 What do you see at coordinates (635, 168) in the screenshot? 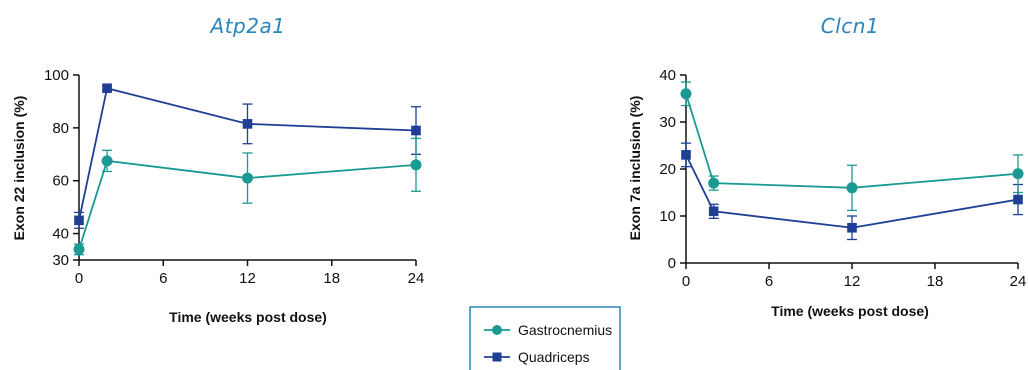
I see `y-axis-label-clcn1: Exon 7a inclusion (%)` at bounding box center [635, 168].